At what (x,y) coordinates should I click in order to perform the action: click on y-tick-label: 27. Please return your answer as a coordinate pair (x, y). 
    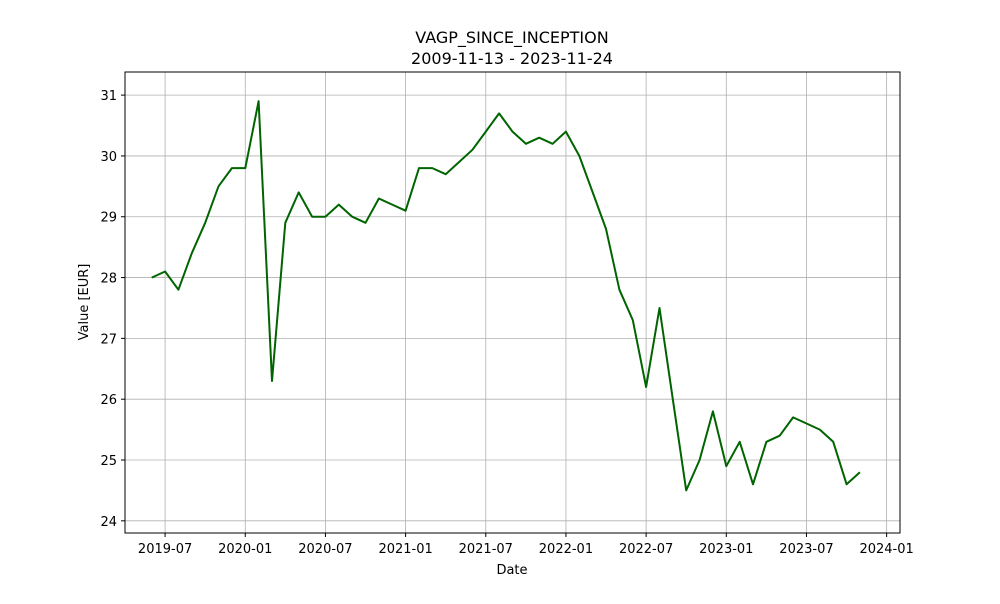
    Looking at the image, I should click on (108, 339).